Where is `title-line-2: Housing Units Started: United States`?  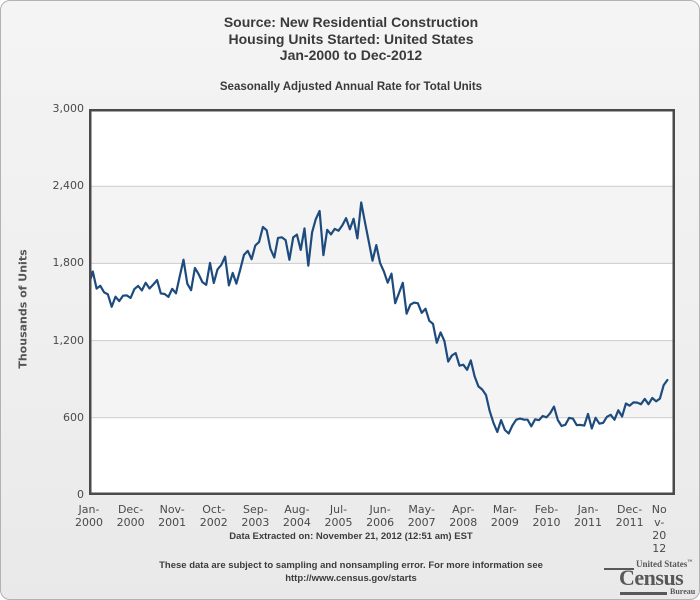
title-line-2: Housing Units Started: United States is located at coordinates (351, 38).